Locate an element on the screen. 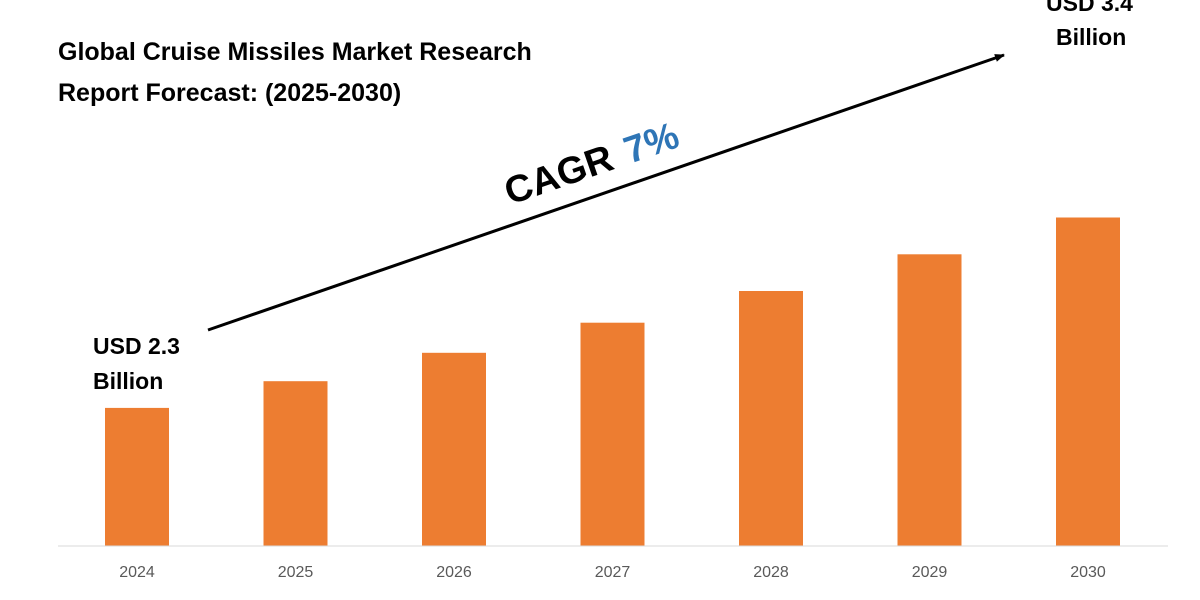  x-tick-label-2027: 2027 is located at coordinates (613, 572).